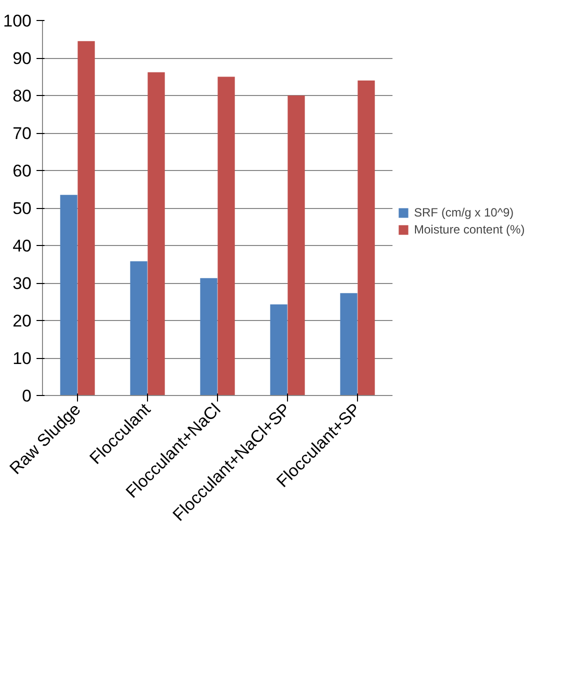 The width and height of the screenshot is (565, 679). I want to click on y-tick-label: 50, so click(22, 208).